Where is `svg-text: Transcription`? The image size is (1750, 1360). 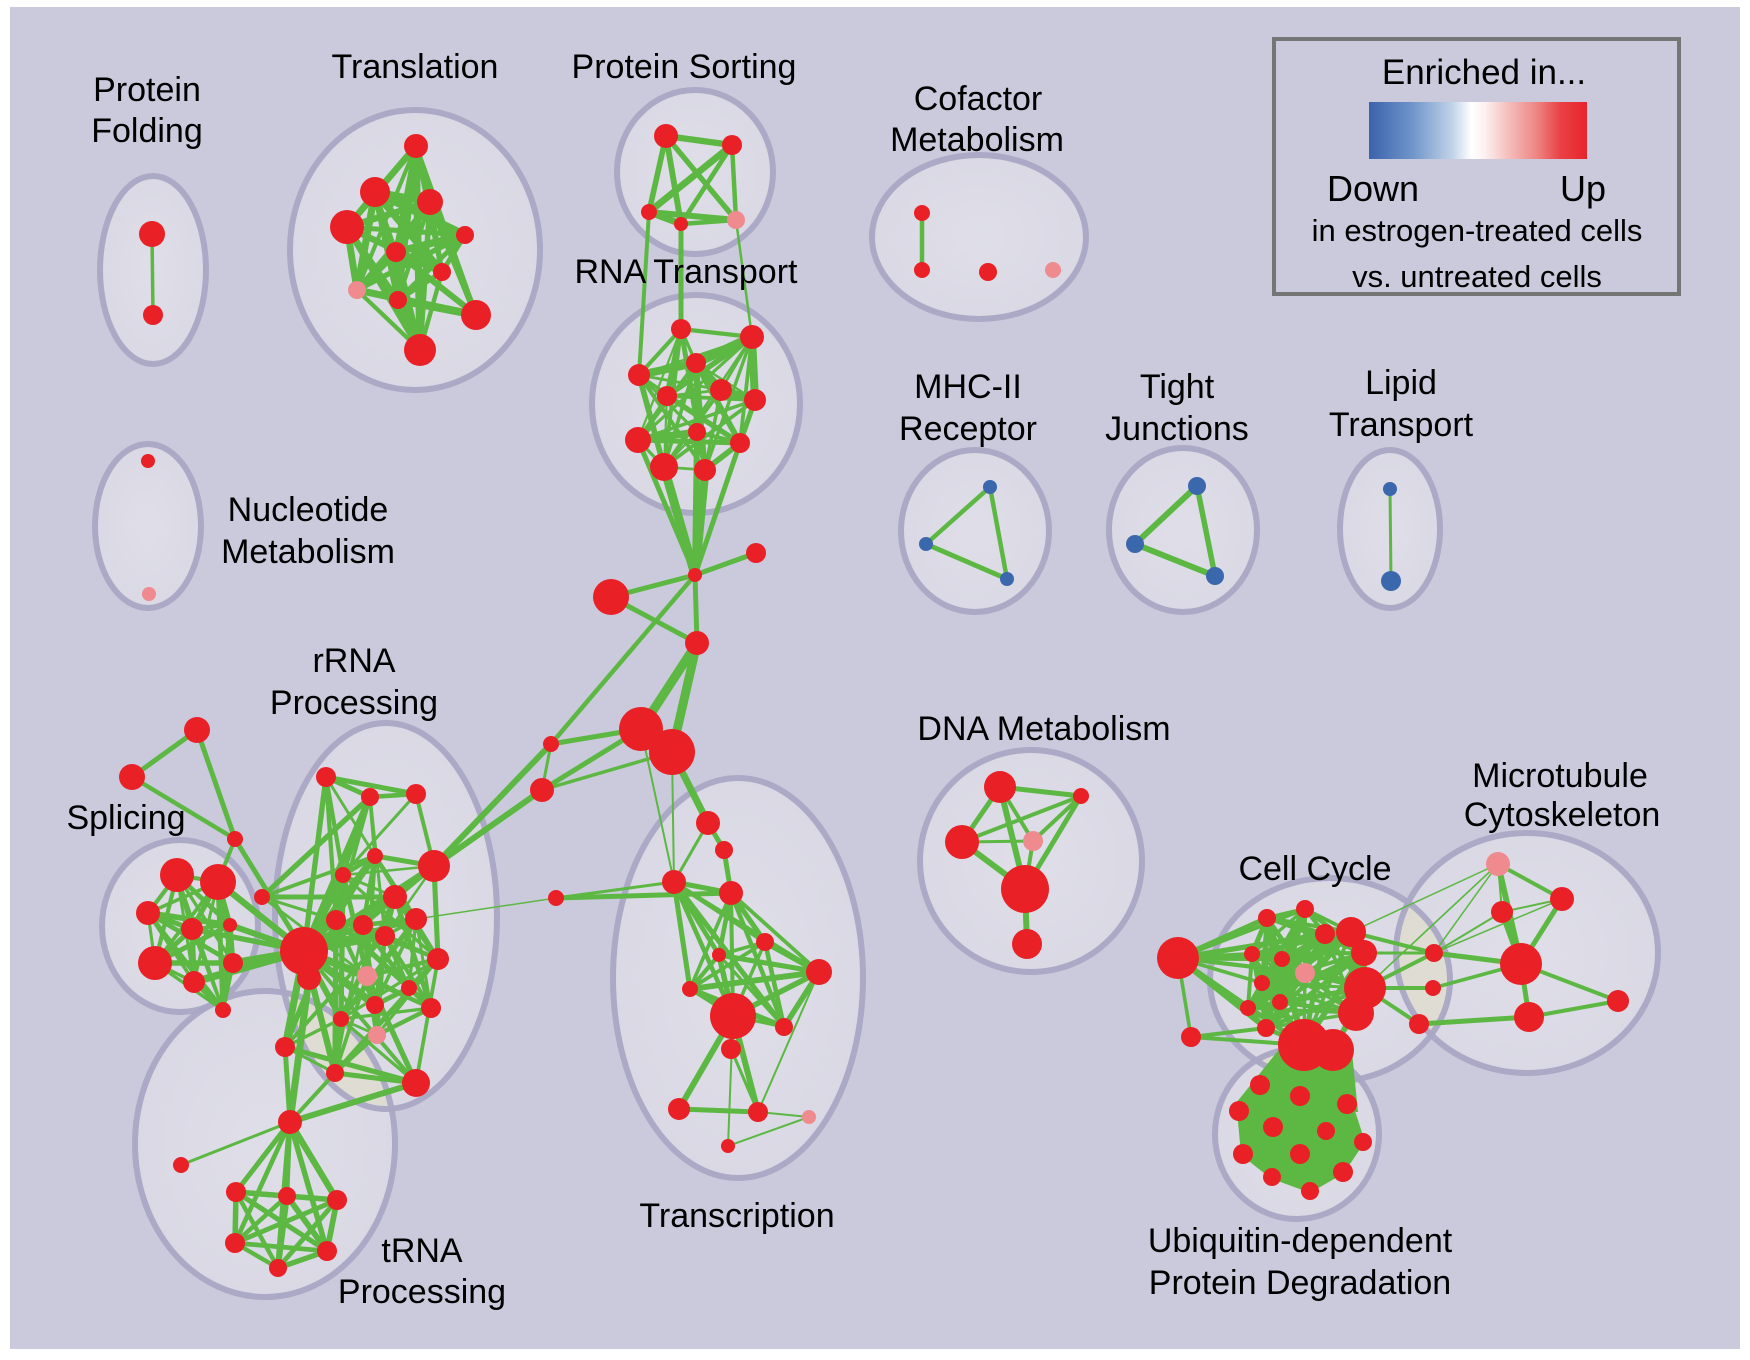
svg-text: Transcription is located at coordinates (736, 1216).